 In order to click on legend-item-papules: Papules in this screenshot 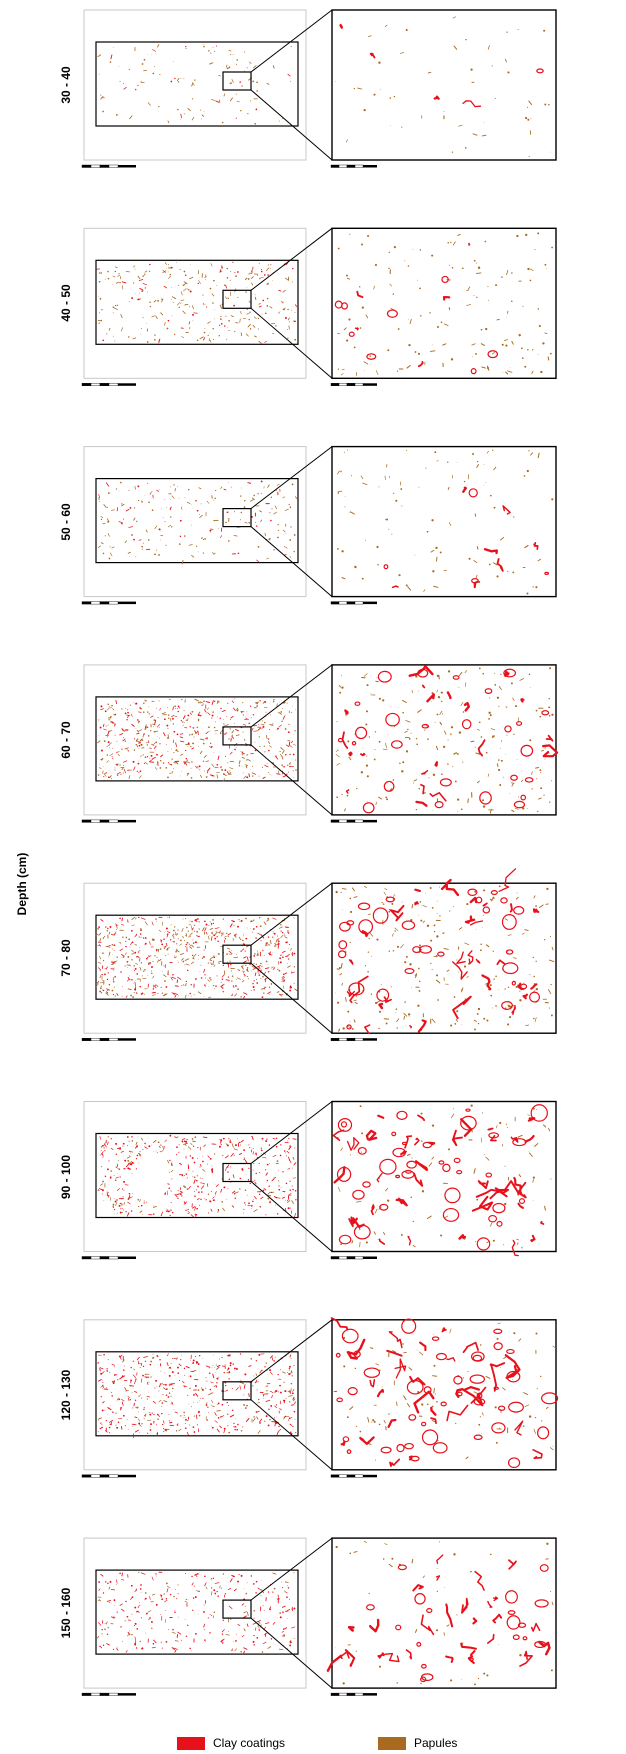, I will do `click(417, 1743)`.